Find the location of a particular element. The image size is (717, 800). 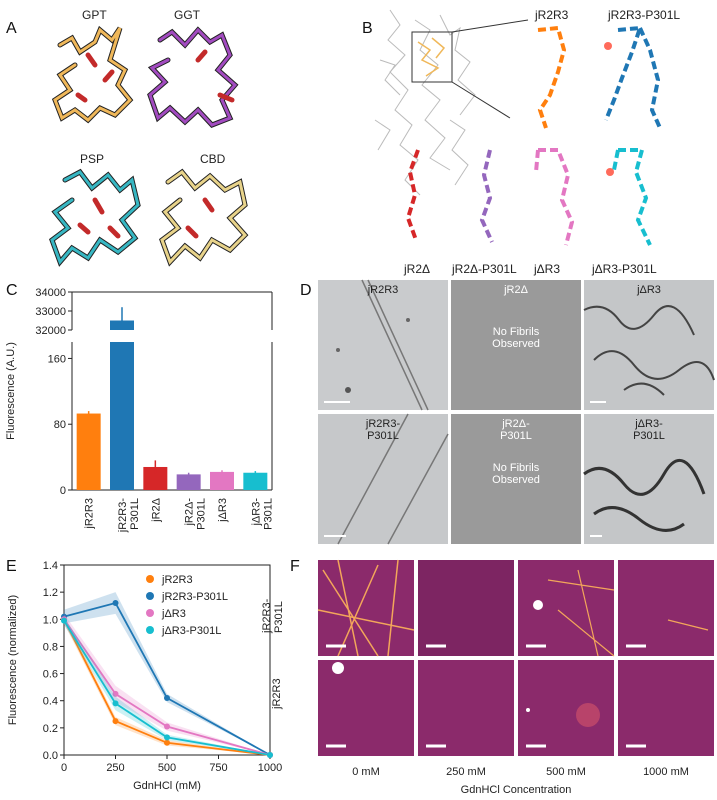

c-category-label: jR2Δ is located at coordinates (156, 510).